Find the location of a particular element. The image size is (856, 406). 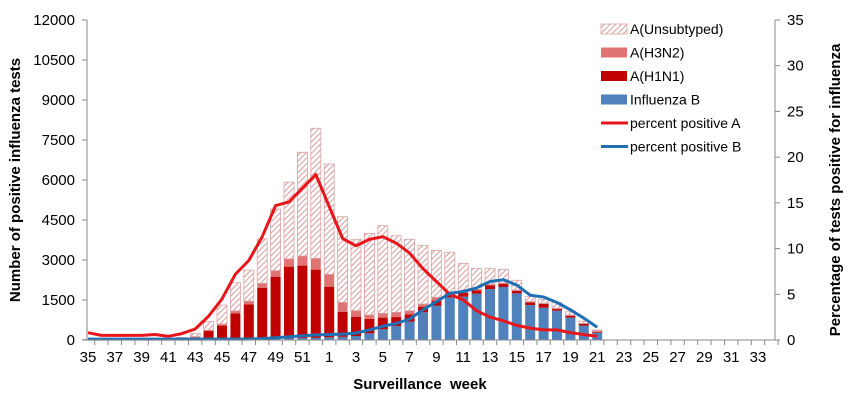

y2-tick-label: 20 is located at coordinates (795, 157).